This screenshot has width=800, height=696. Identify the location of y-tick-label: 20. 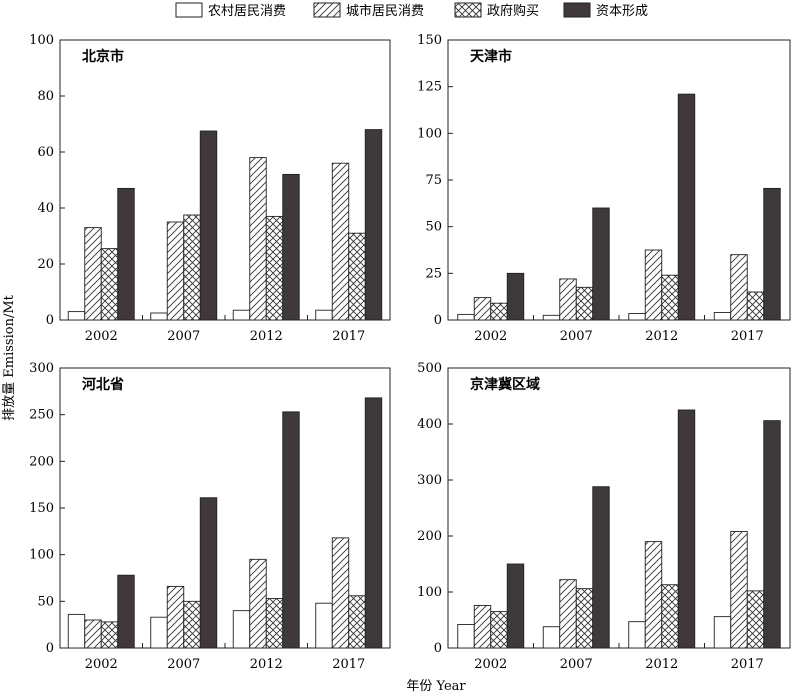
(45, 264).